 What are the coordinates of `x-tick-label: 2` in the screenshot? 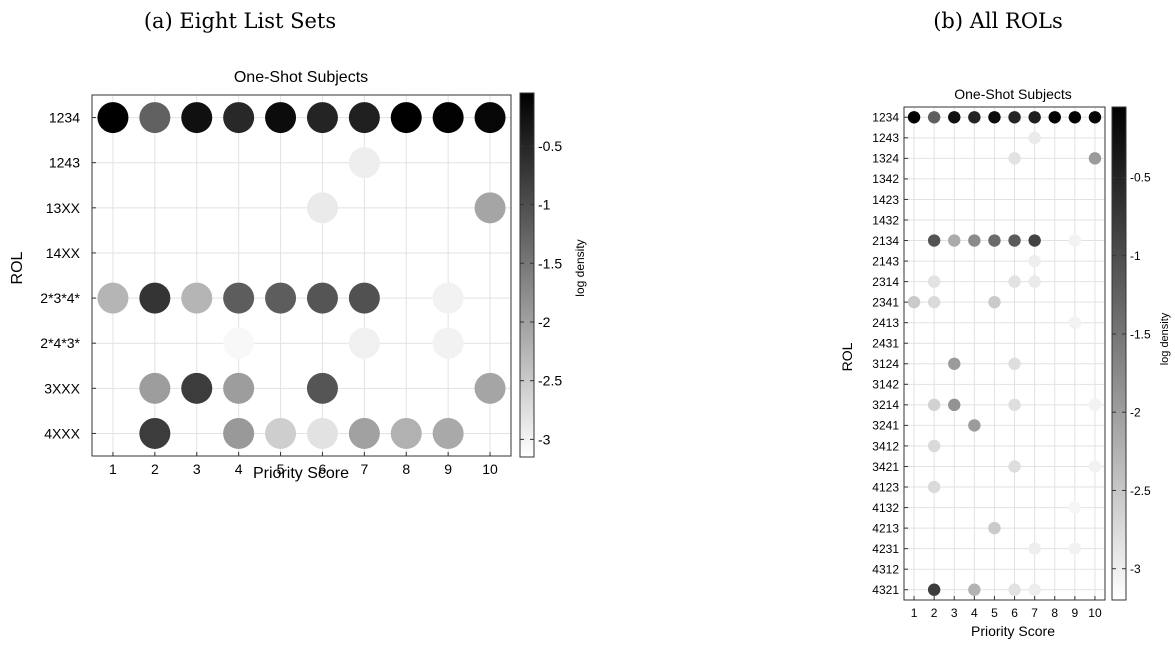 It's located at (934, 613).